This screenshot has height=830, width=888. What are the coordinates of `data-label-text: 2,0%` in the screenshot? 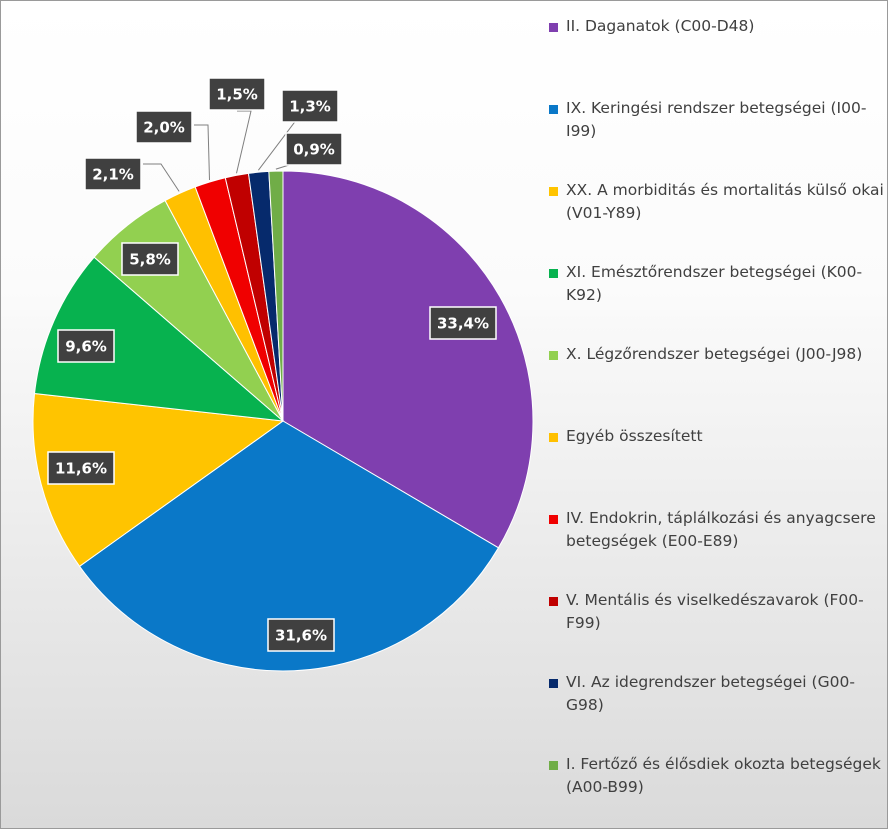 It's located at (164, 128).